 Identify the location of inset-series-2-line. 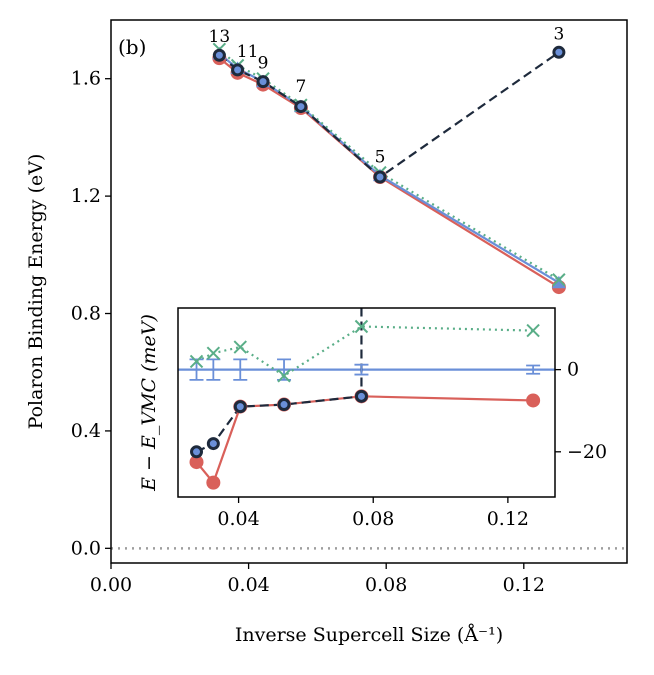
(365, 351).